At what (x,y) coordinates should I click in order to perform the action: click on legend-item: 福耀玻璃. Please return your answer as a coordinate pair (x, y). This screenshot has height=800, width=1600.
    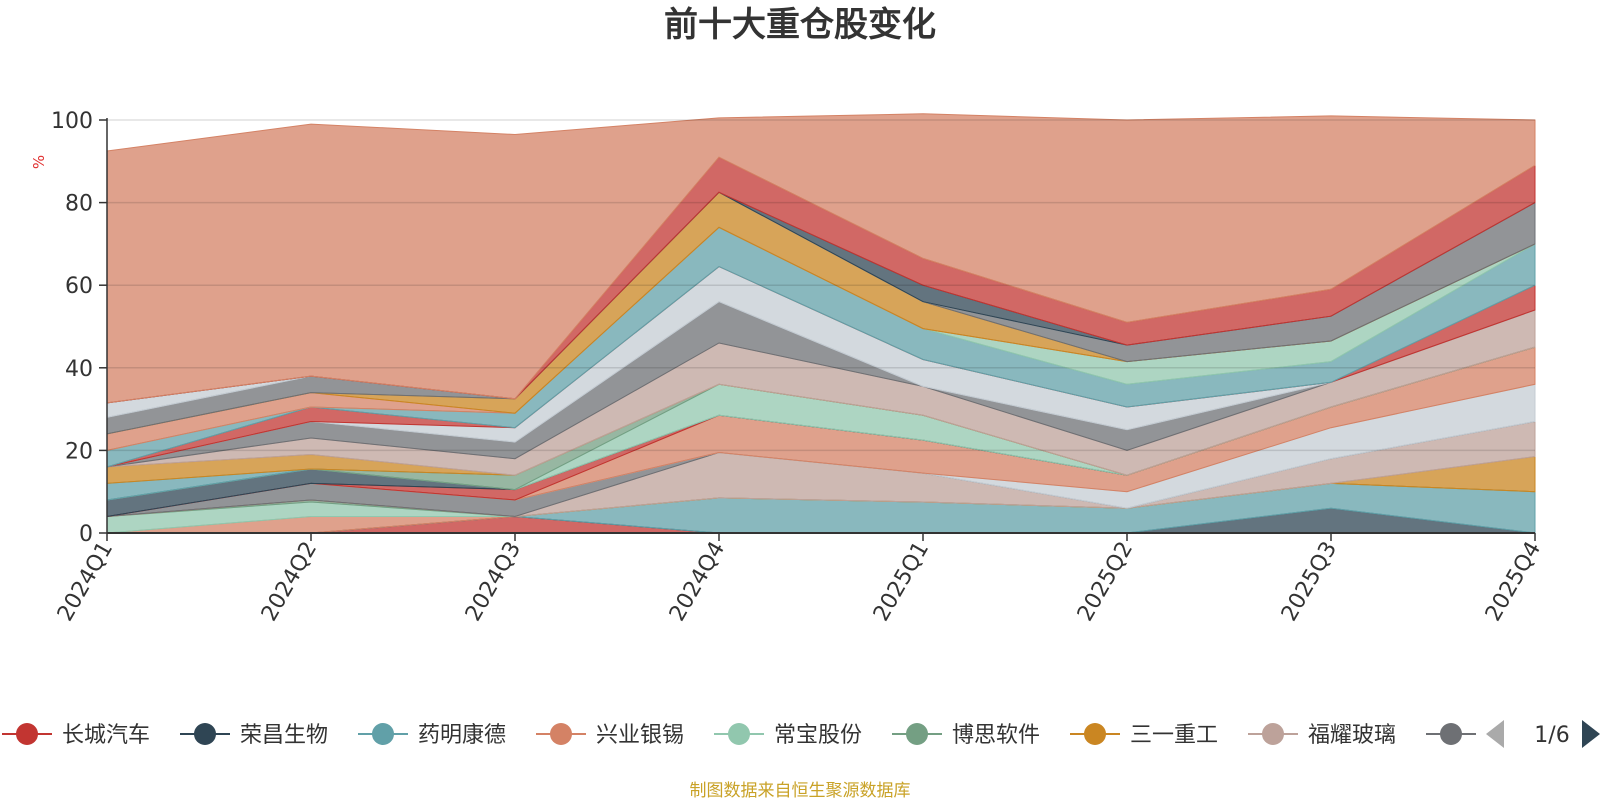
    Looking at the image, I should click on (1322, 735).